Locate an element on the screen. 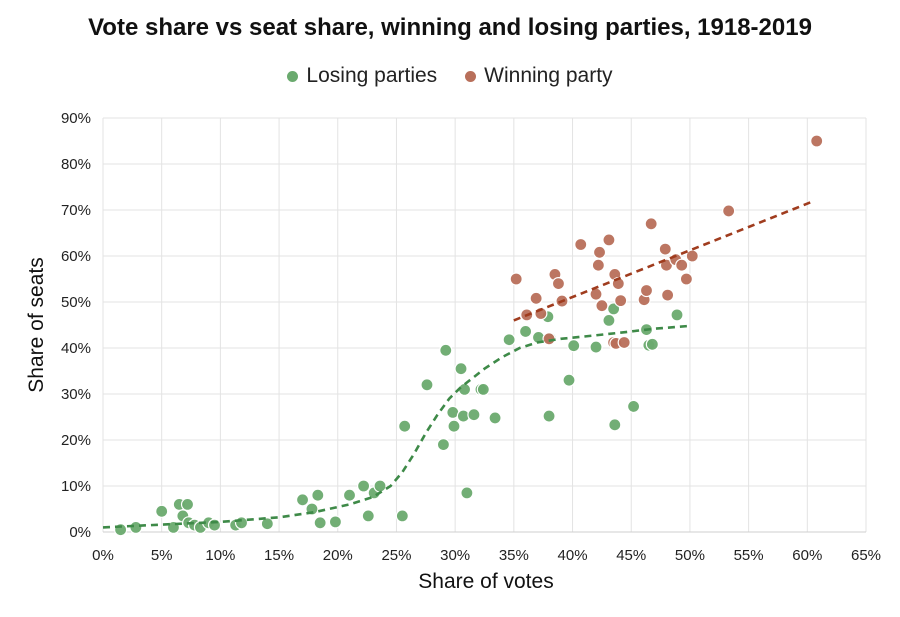  x-tick-label: 5% is located at coordinates (162, 555).